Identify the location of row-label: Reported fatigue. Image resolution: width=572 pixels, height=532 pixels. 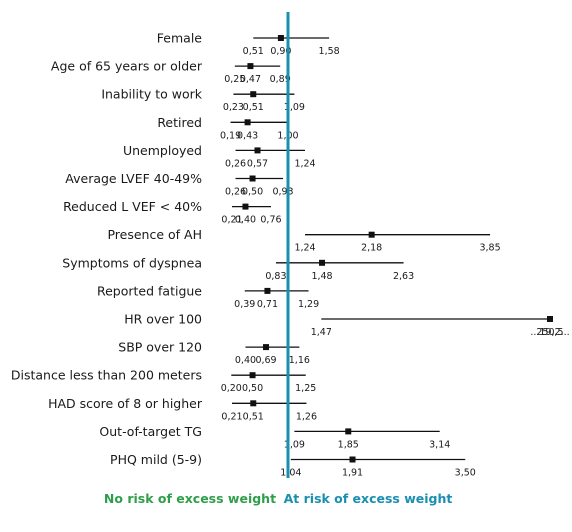
(149, 290).